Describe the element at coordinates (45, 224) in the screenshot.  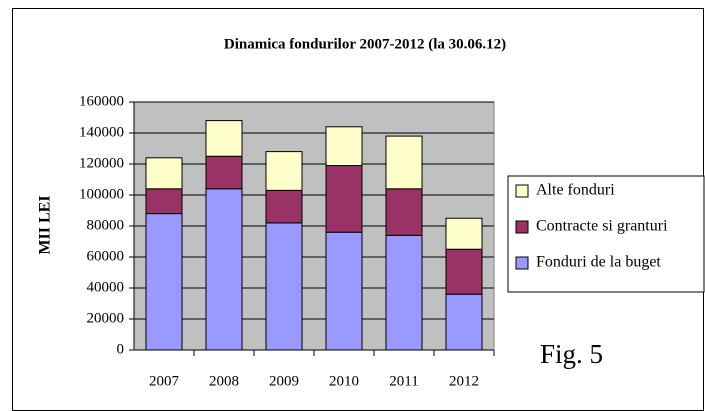
I see `y-axis-label: MII LEI` at that location.